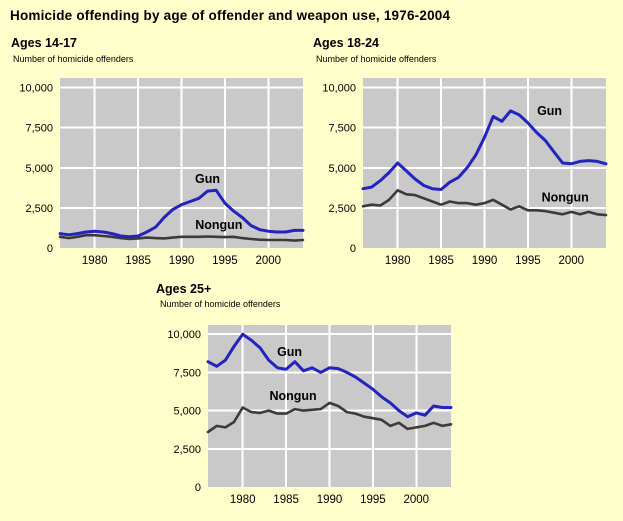  What do you see at coordinates (73, 59) in the screenshot?
I see `chart-ylabel-ages-14-17: Number of homicide offenders` at bounding box center [73, 59].